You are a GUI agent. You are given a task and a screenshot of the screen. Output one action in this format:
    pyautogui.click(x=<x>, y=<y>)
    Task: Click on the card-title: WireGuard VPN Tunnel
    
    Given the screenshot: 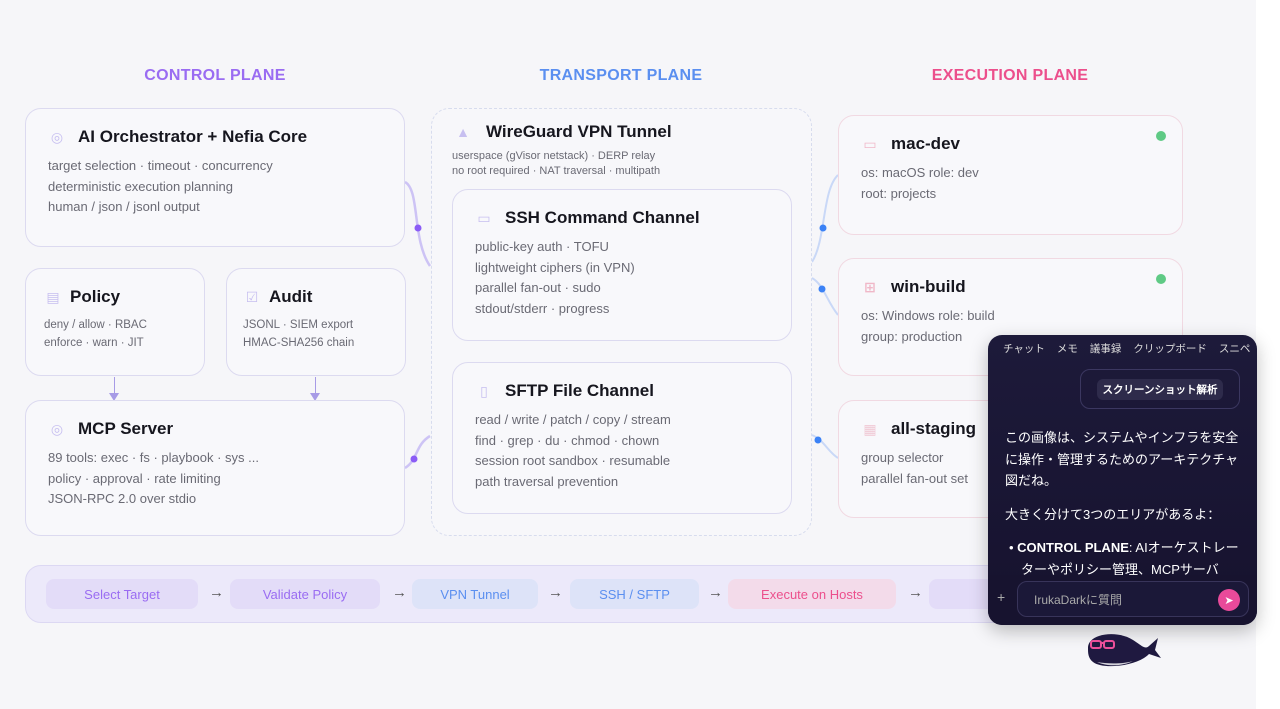 What is the action you would take?
    pyautogui.click(x=579, y=131)
    